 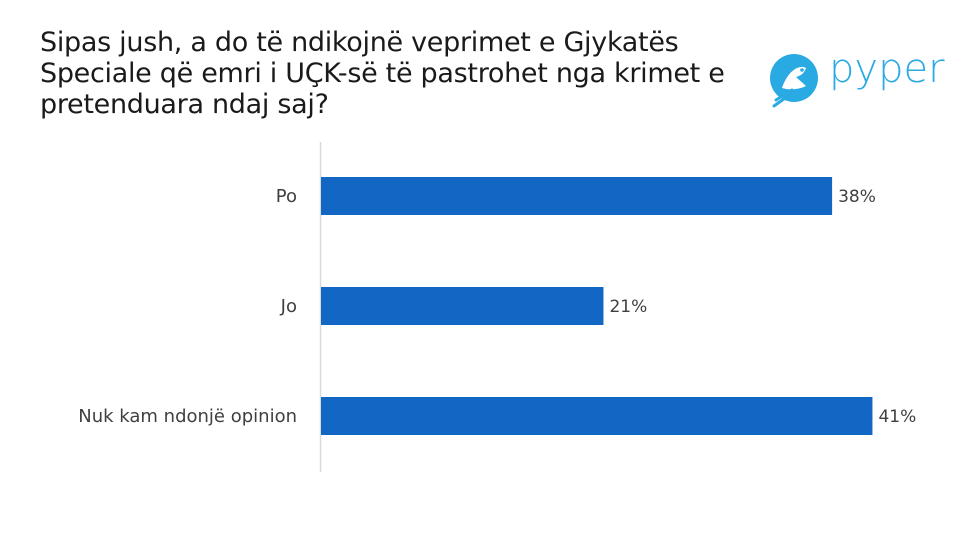 I want to click on bird-icon, so click(x=794, y=81).